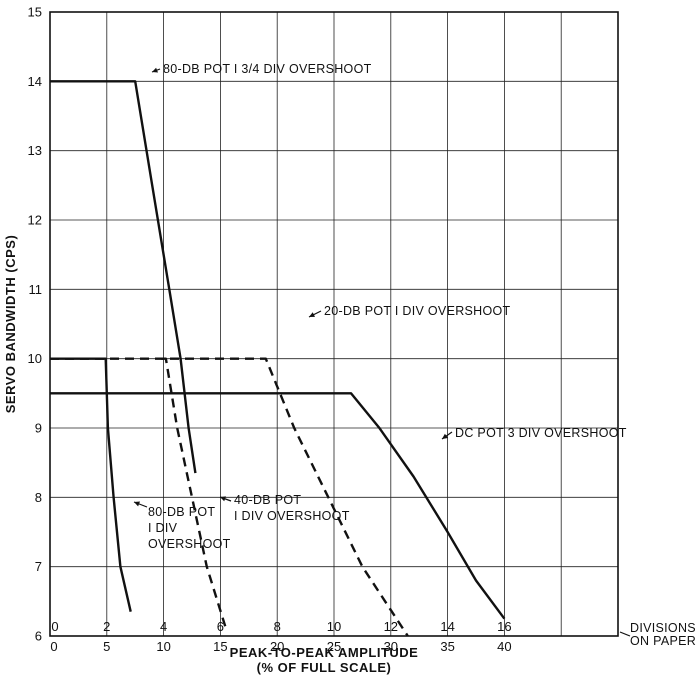  I want to click on annotation-3-arrowhead, so click(445, 436).